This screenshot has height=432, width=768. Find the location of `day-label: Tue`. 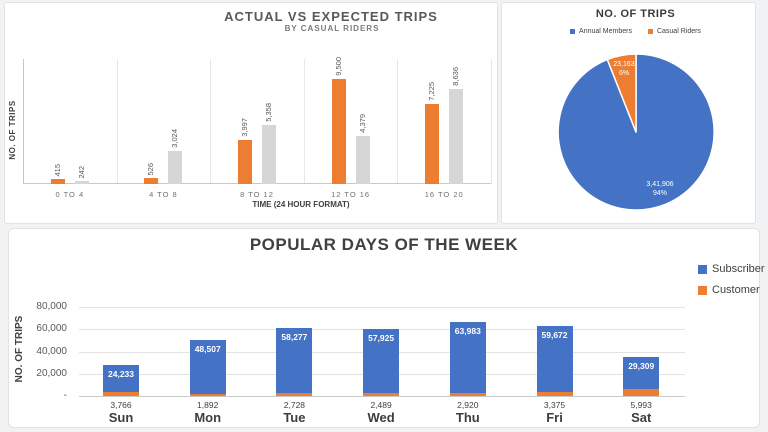

day-label: Tue is located at coordinates (294, 417).